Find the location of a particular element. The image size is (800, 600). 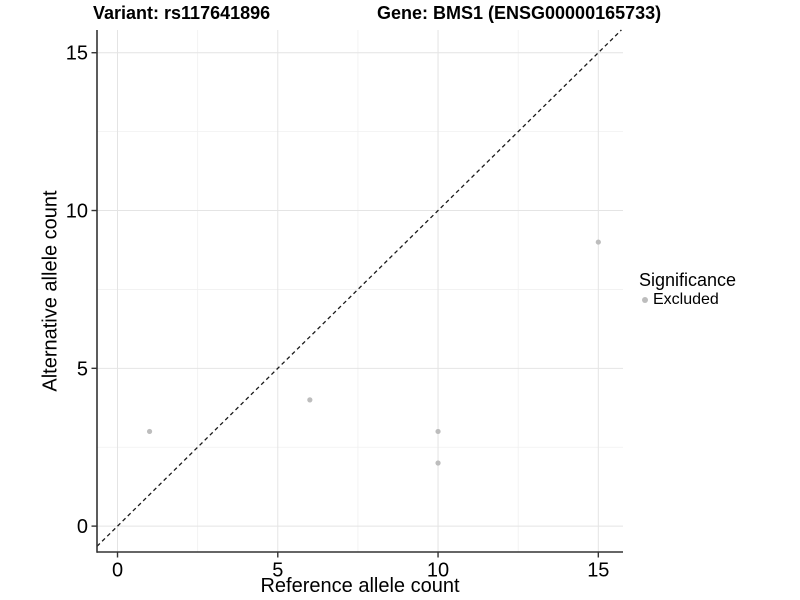

legend-item-label: Excluded is located at coordinates (686, 299).